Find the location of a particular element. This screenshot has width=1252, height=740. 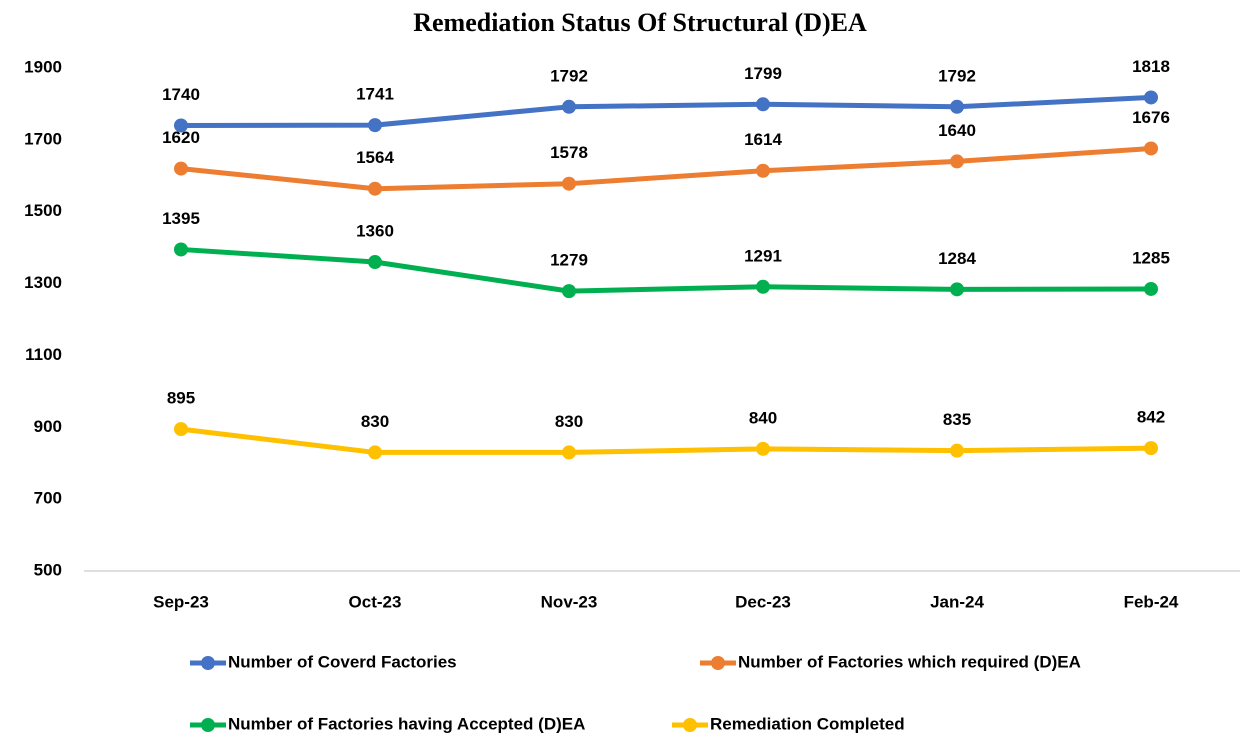

data-label: 1360 is located at coordinates (375, 230).